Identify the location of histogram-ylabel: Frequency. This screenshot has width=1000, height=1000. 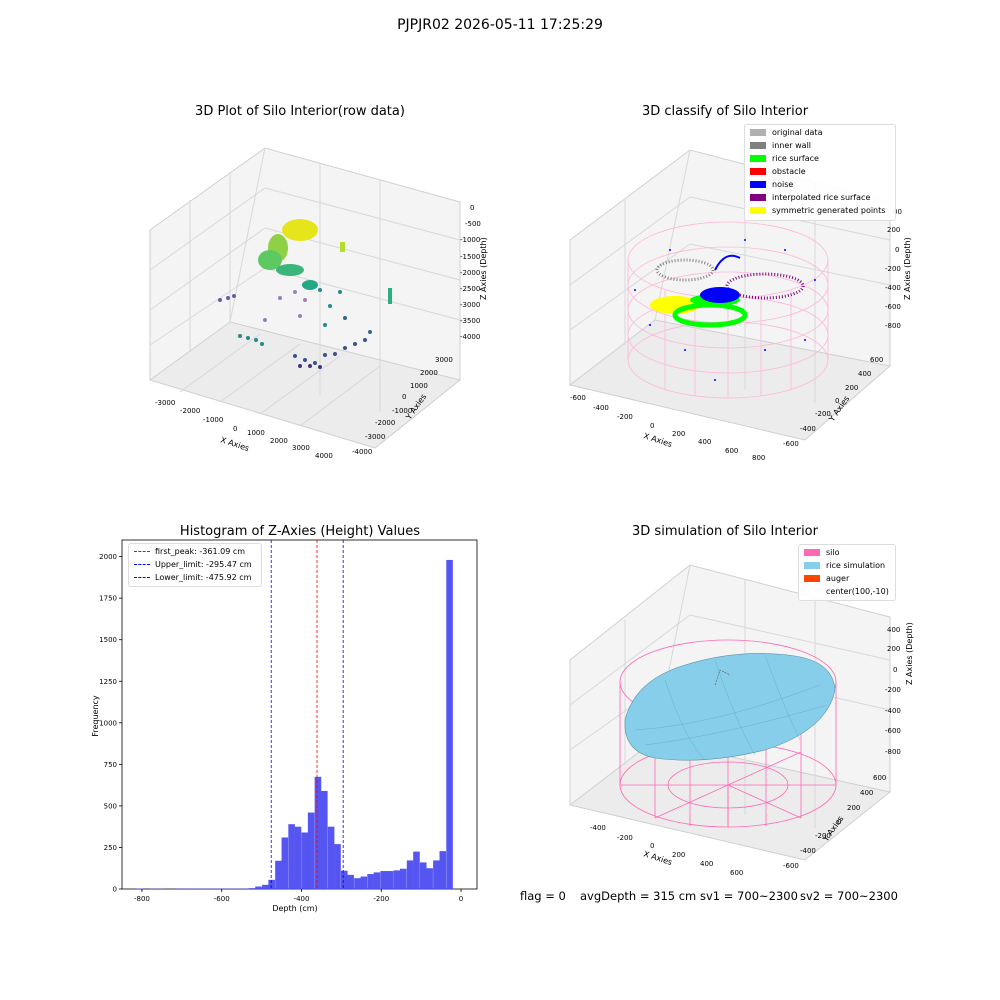
(95, 716).